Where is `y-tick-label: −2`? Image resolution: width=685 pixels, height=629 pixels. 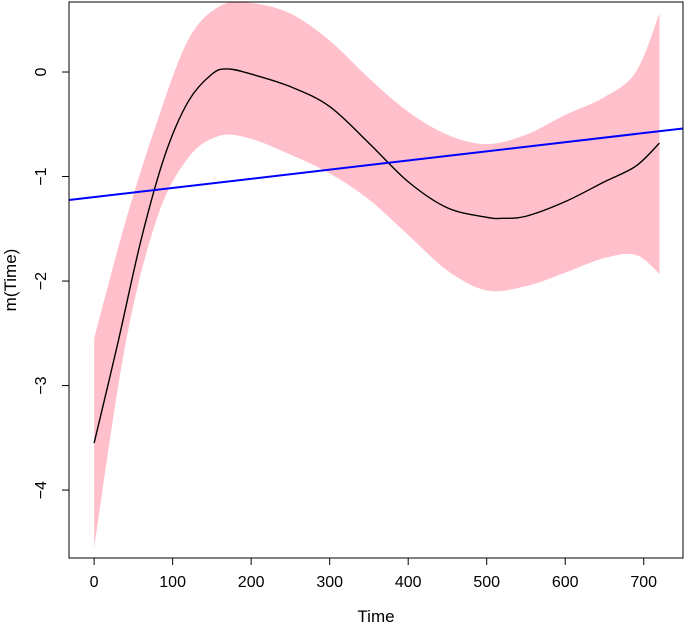 y-tick-label: −2 is located at coordinates (41, 281).